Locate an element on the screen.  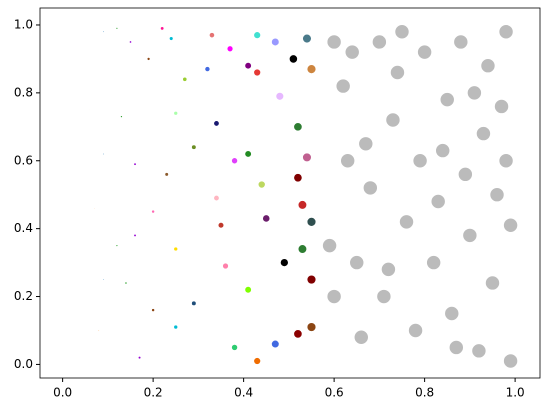
x-tick-label: 0.6 is located at coordinates (334, 393).